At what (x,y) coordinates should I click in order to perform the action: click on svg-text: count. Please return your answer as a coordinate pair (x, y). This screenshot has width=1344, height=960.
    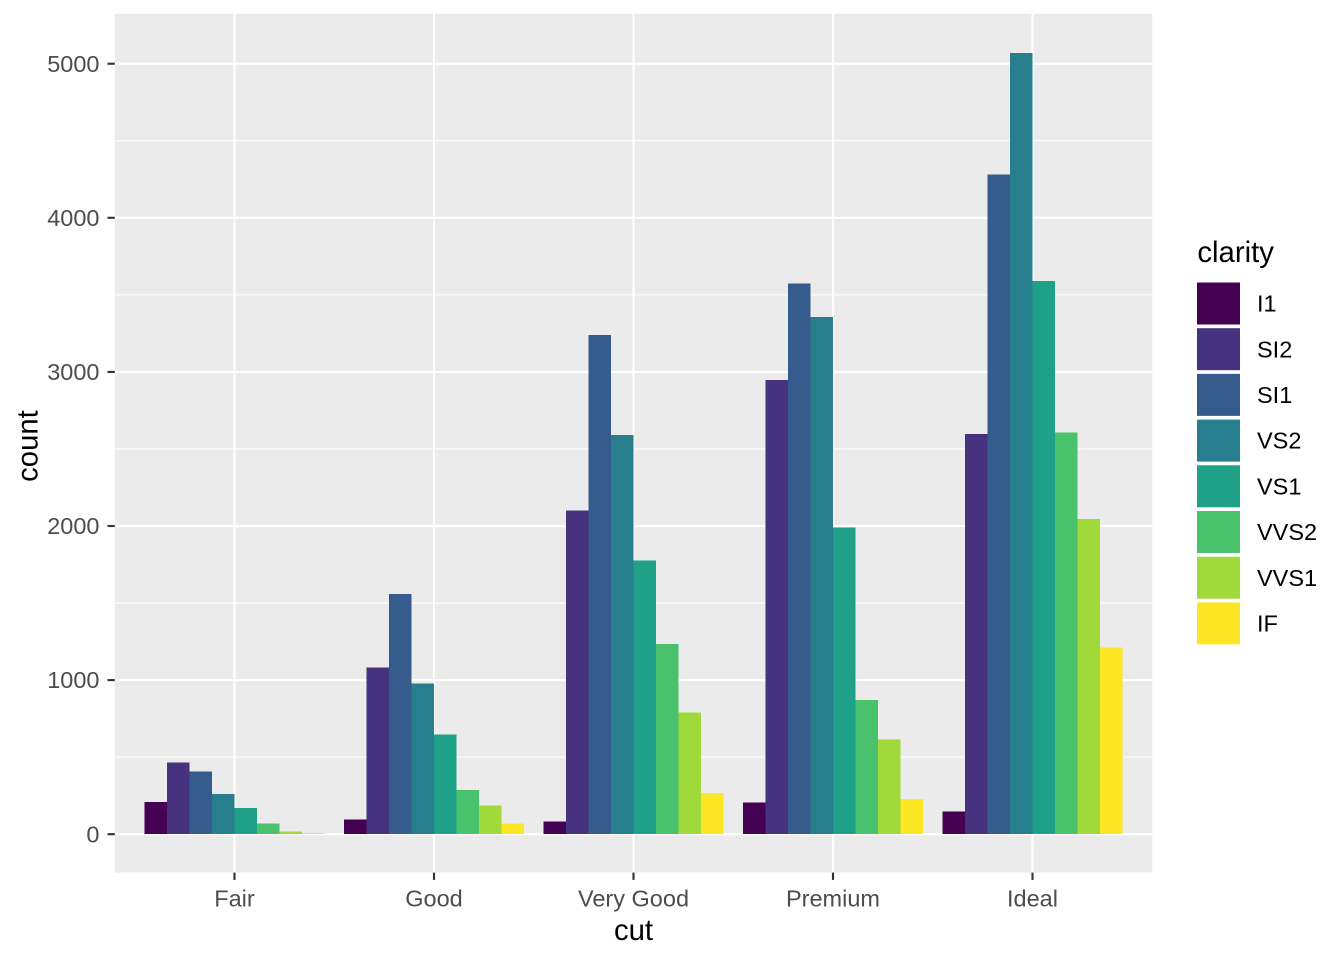
    Looking at the image, I should click on (28, 446).